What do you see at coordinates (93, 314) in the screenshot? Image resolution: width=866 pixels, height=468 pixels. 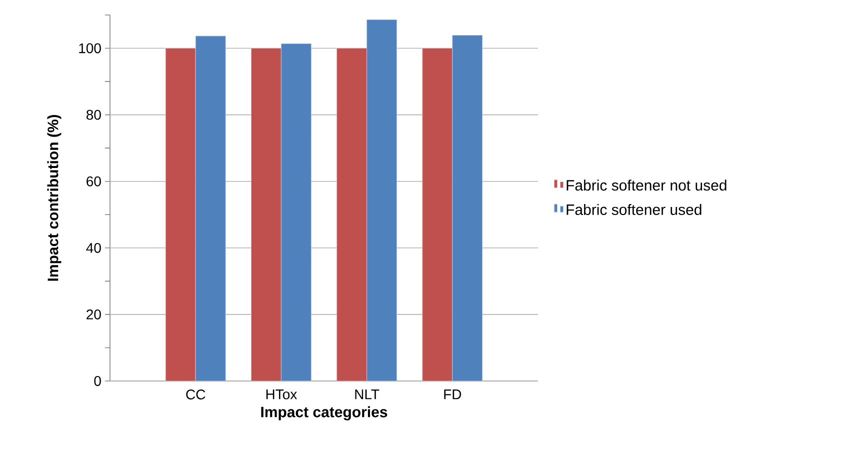 I see `y-tick-label: 20` at bounding box center [93, 314].